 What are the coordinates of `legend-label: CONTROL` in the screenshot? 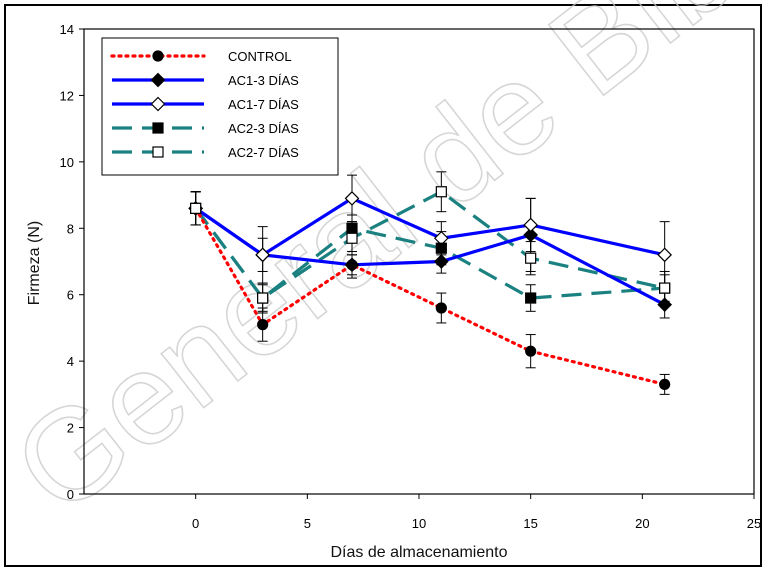 It's located at (260, 56).